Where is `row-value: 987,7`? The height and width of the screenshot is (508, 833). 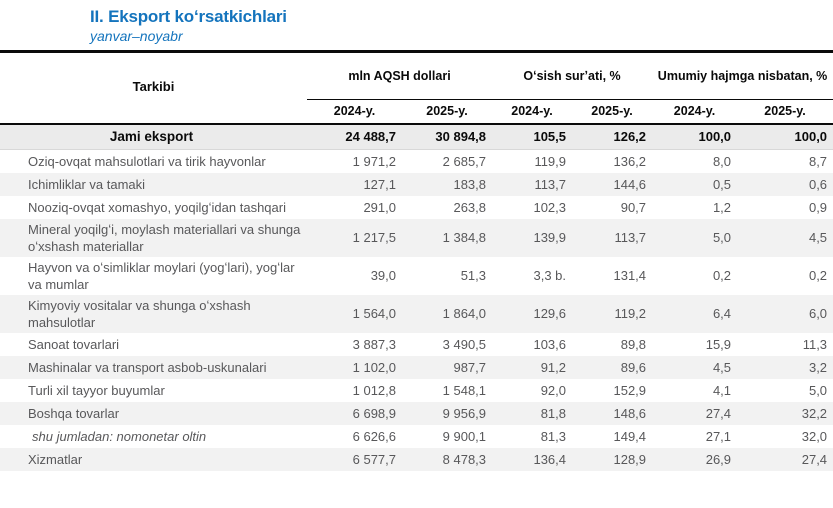 row-value: 987,7 is located at coordinates (470, 367).